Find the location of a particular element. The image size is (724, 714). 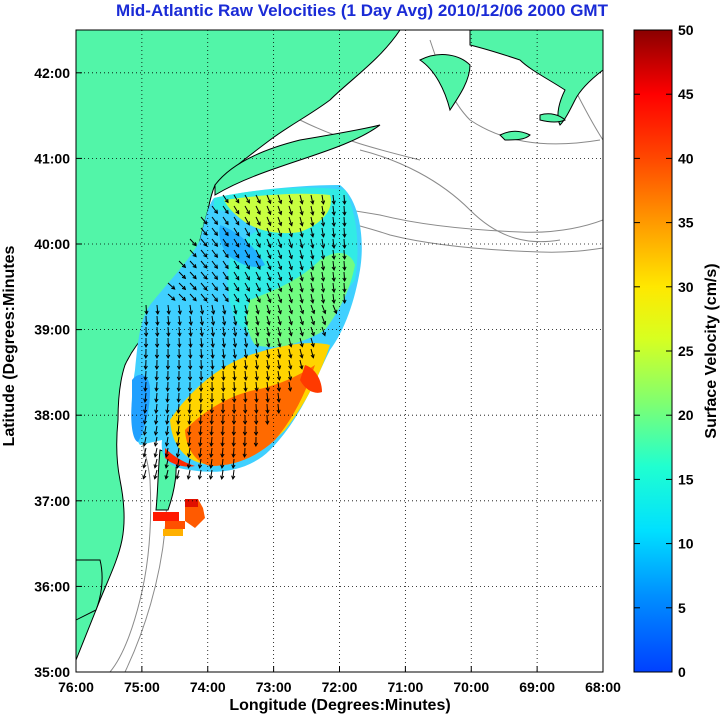

y-tick-label: 40:00 is located at coordinates (52, 244).